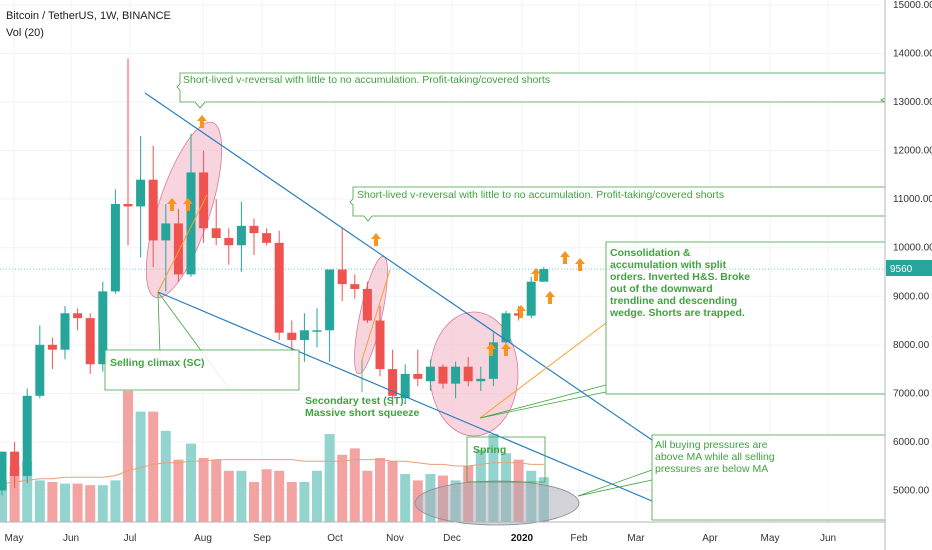 This screenshot has height=550, width=932. Describe the element at coordinates (25, 33) in the screenshot. I see `volume-legend: Vol (20)` at that location.